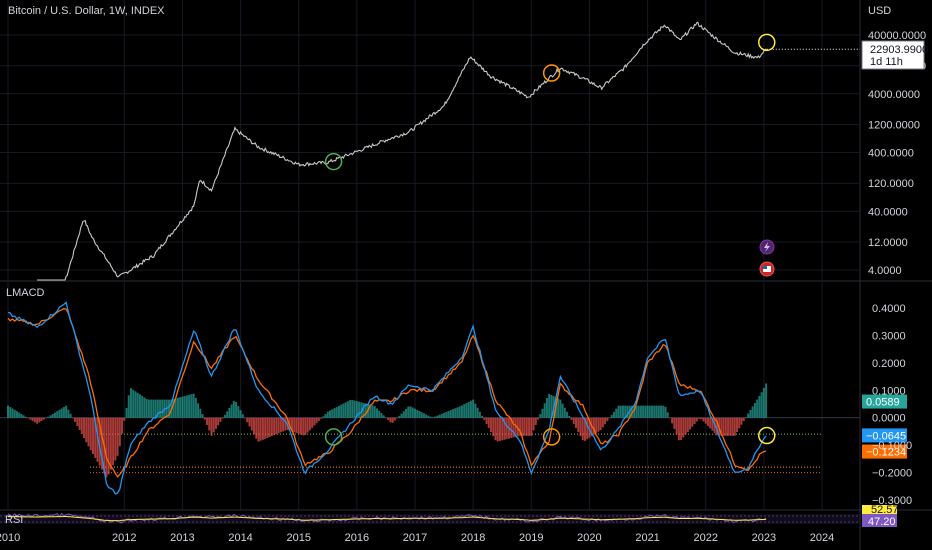 The image size is (932, 550). What do you see at coordinates (387, 519) in the screenshot?
I see `rsi-ma-line` at bounding box center [387, 519].